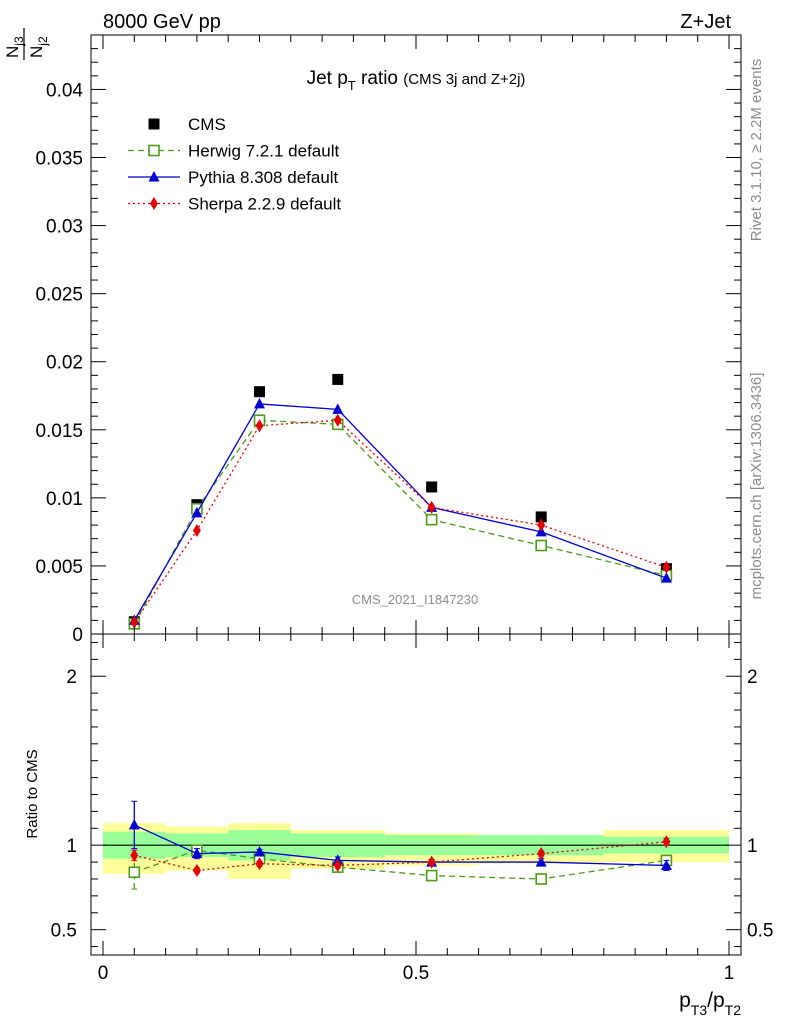  Describe the element at coordinates (64, 363) in the screenshot. I see `main-ytick-label: 0.02` at that location.